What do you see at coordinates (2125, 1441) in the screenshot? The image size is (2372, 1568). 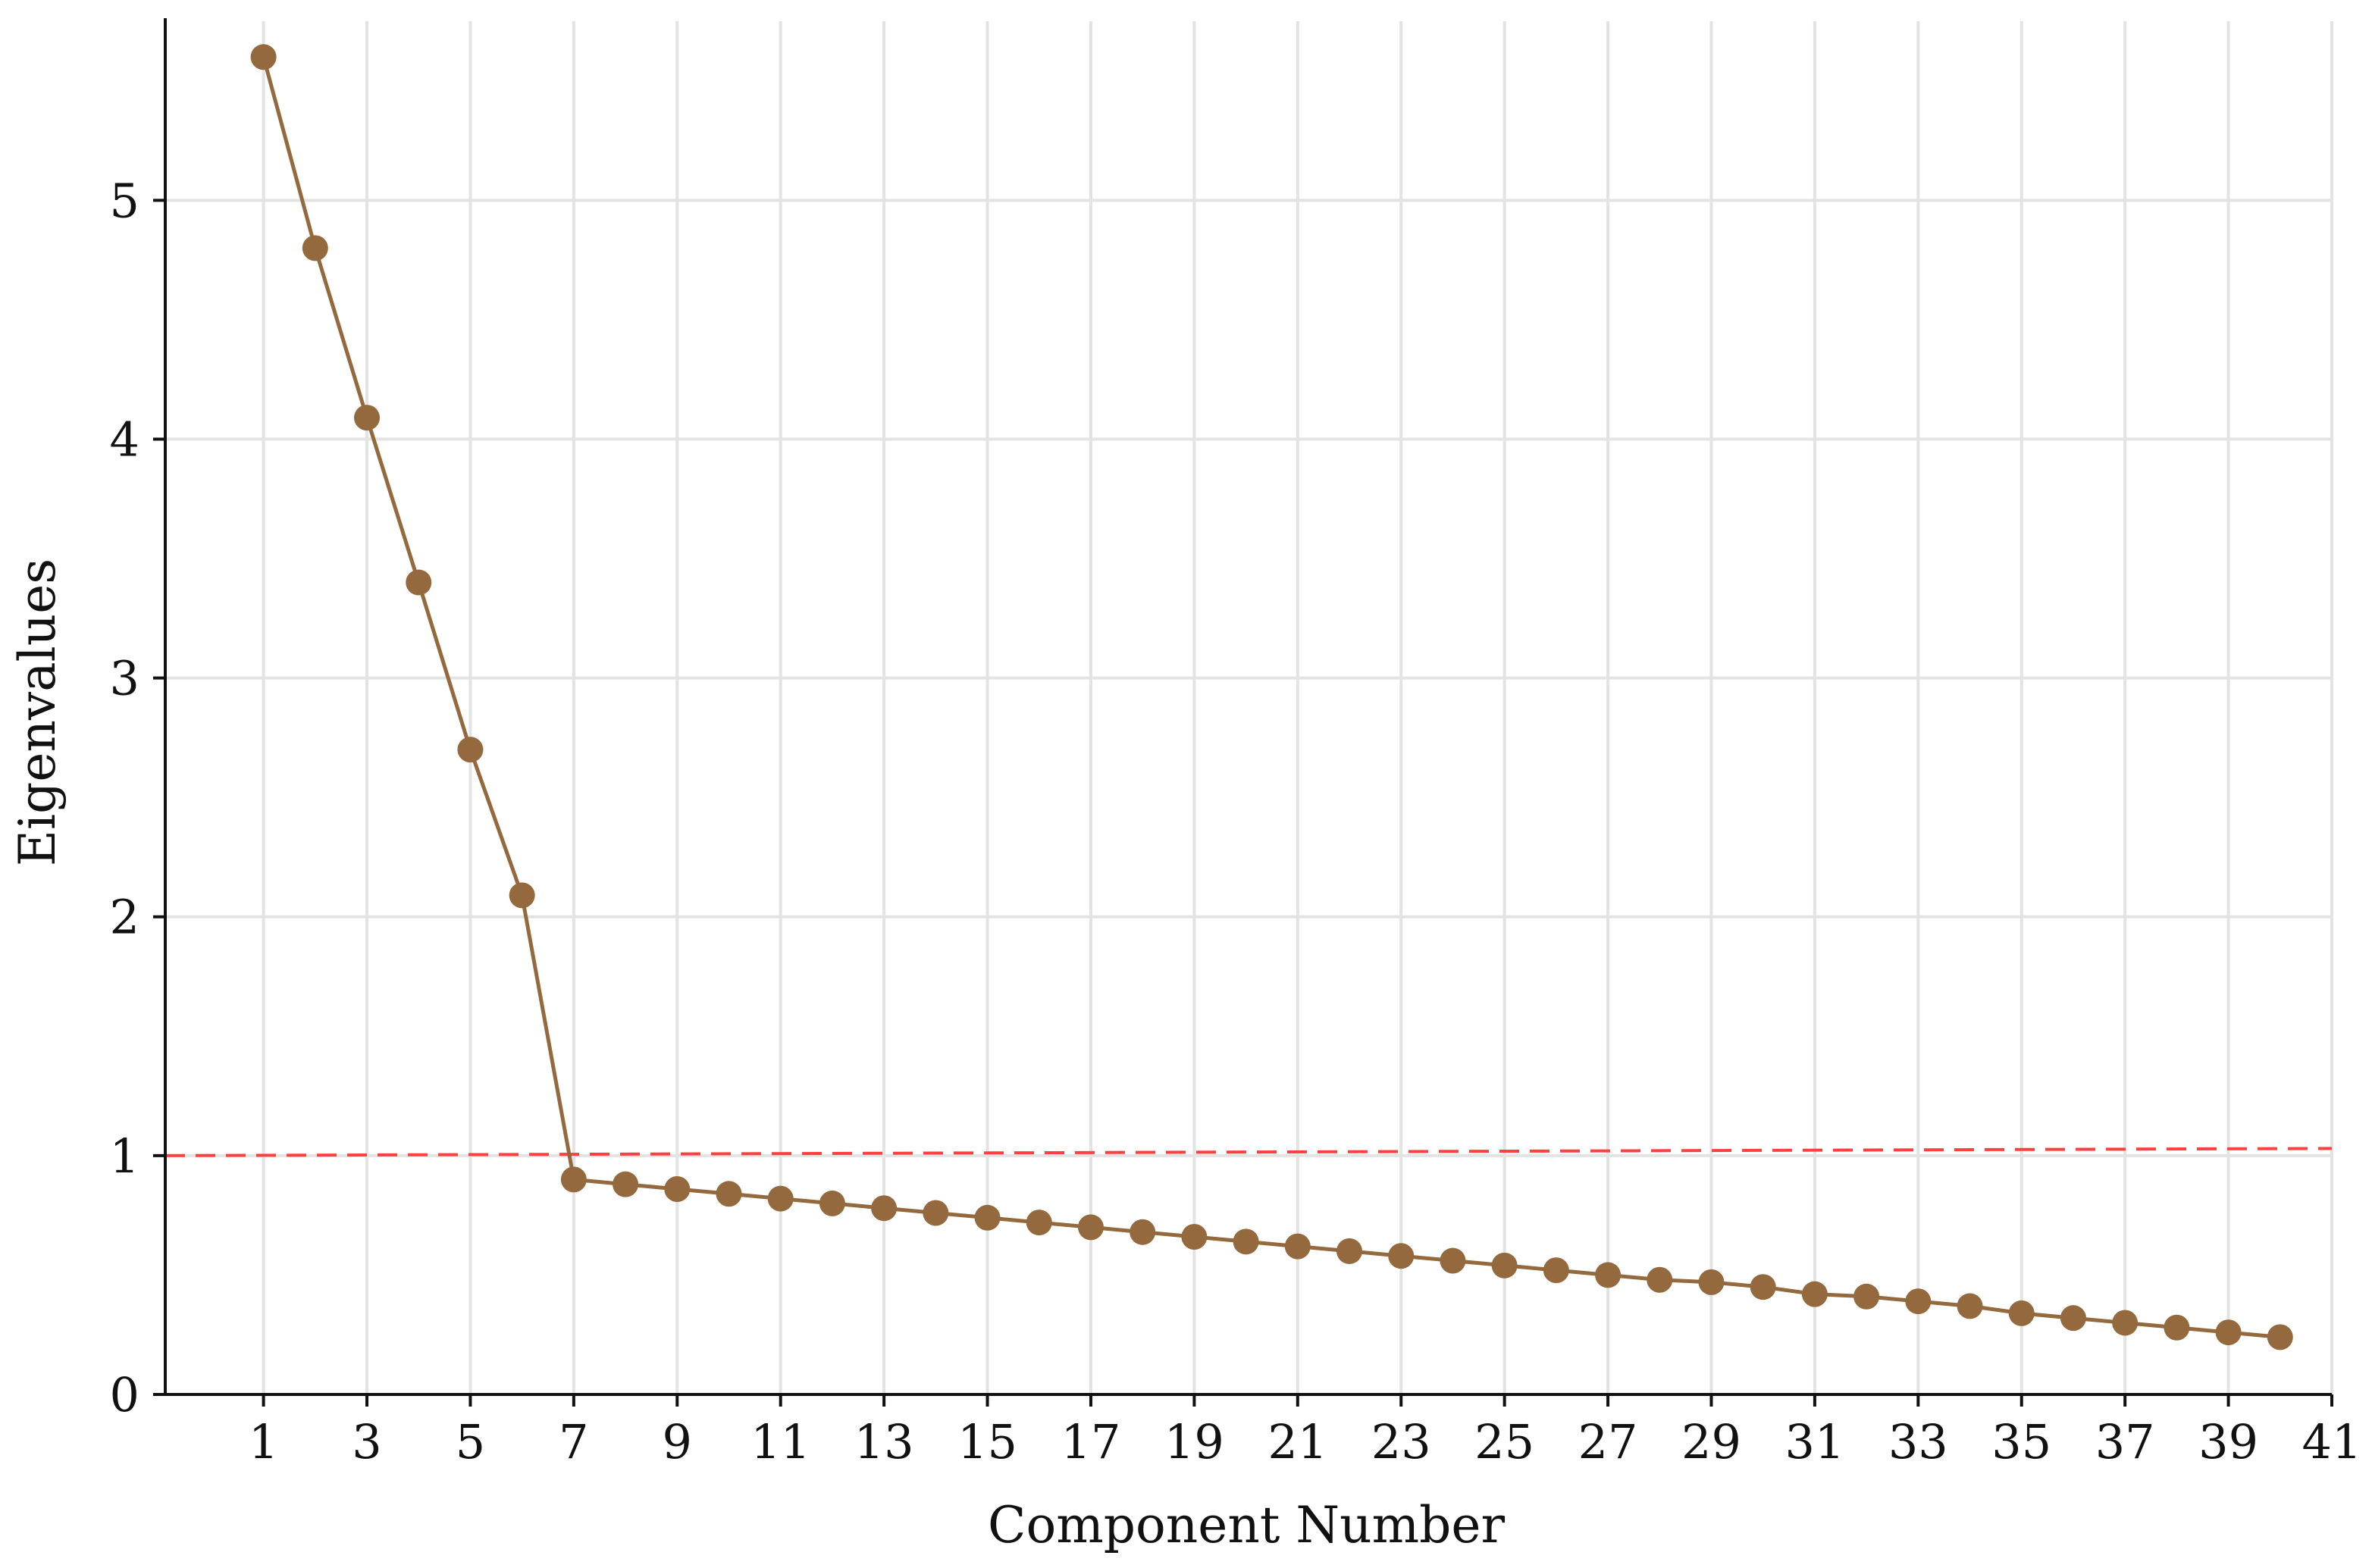 I see `x-tick-label: 37` at bounding box center [2125, 1441].